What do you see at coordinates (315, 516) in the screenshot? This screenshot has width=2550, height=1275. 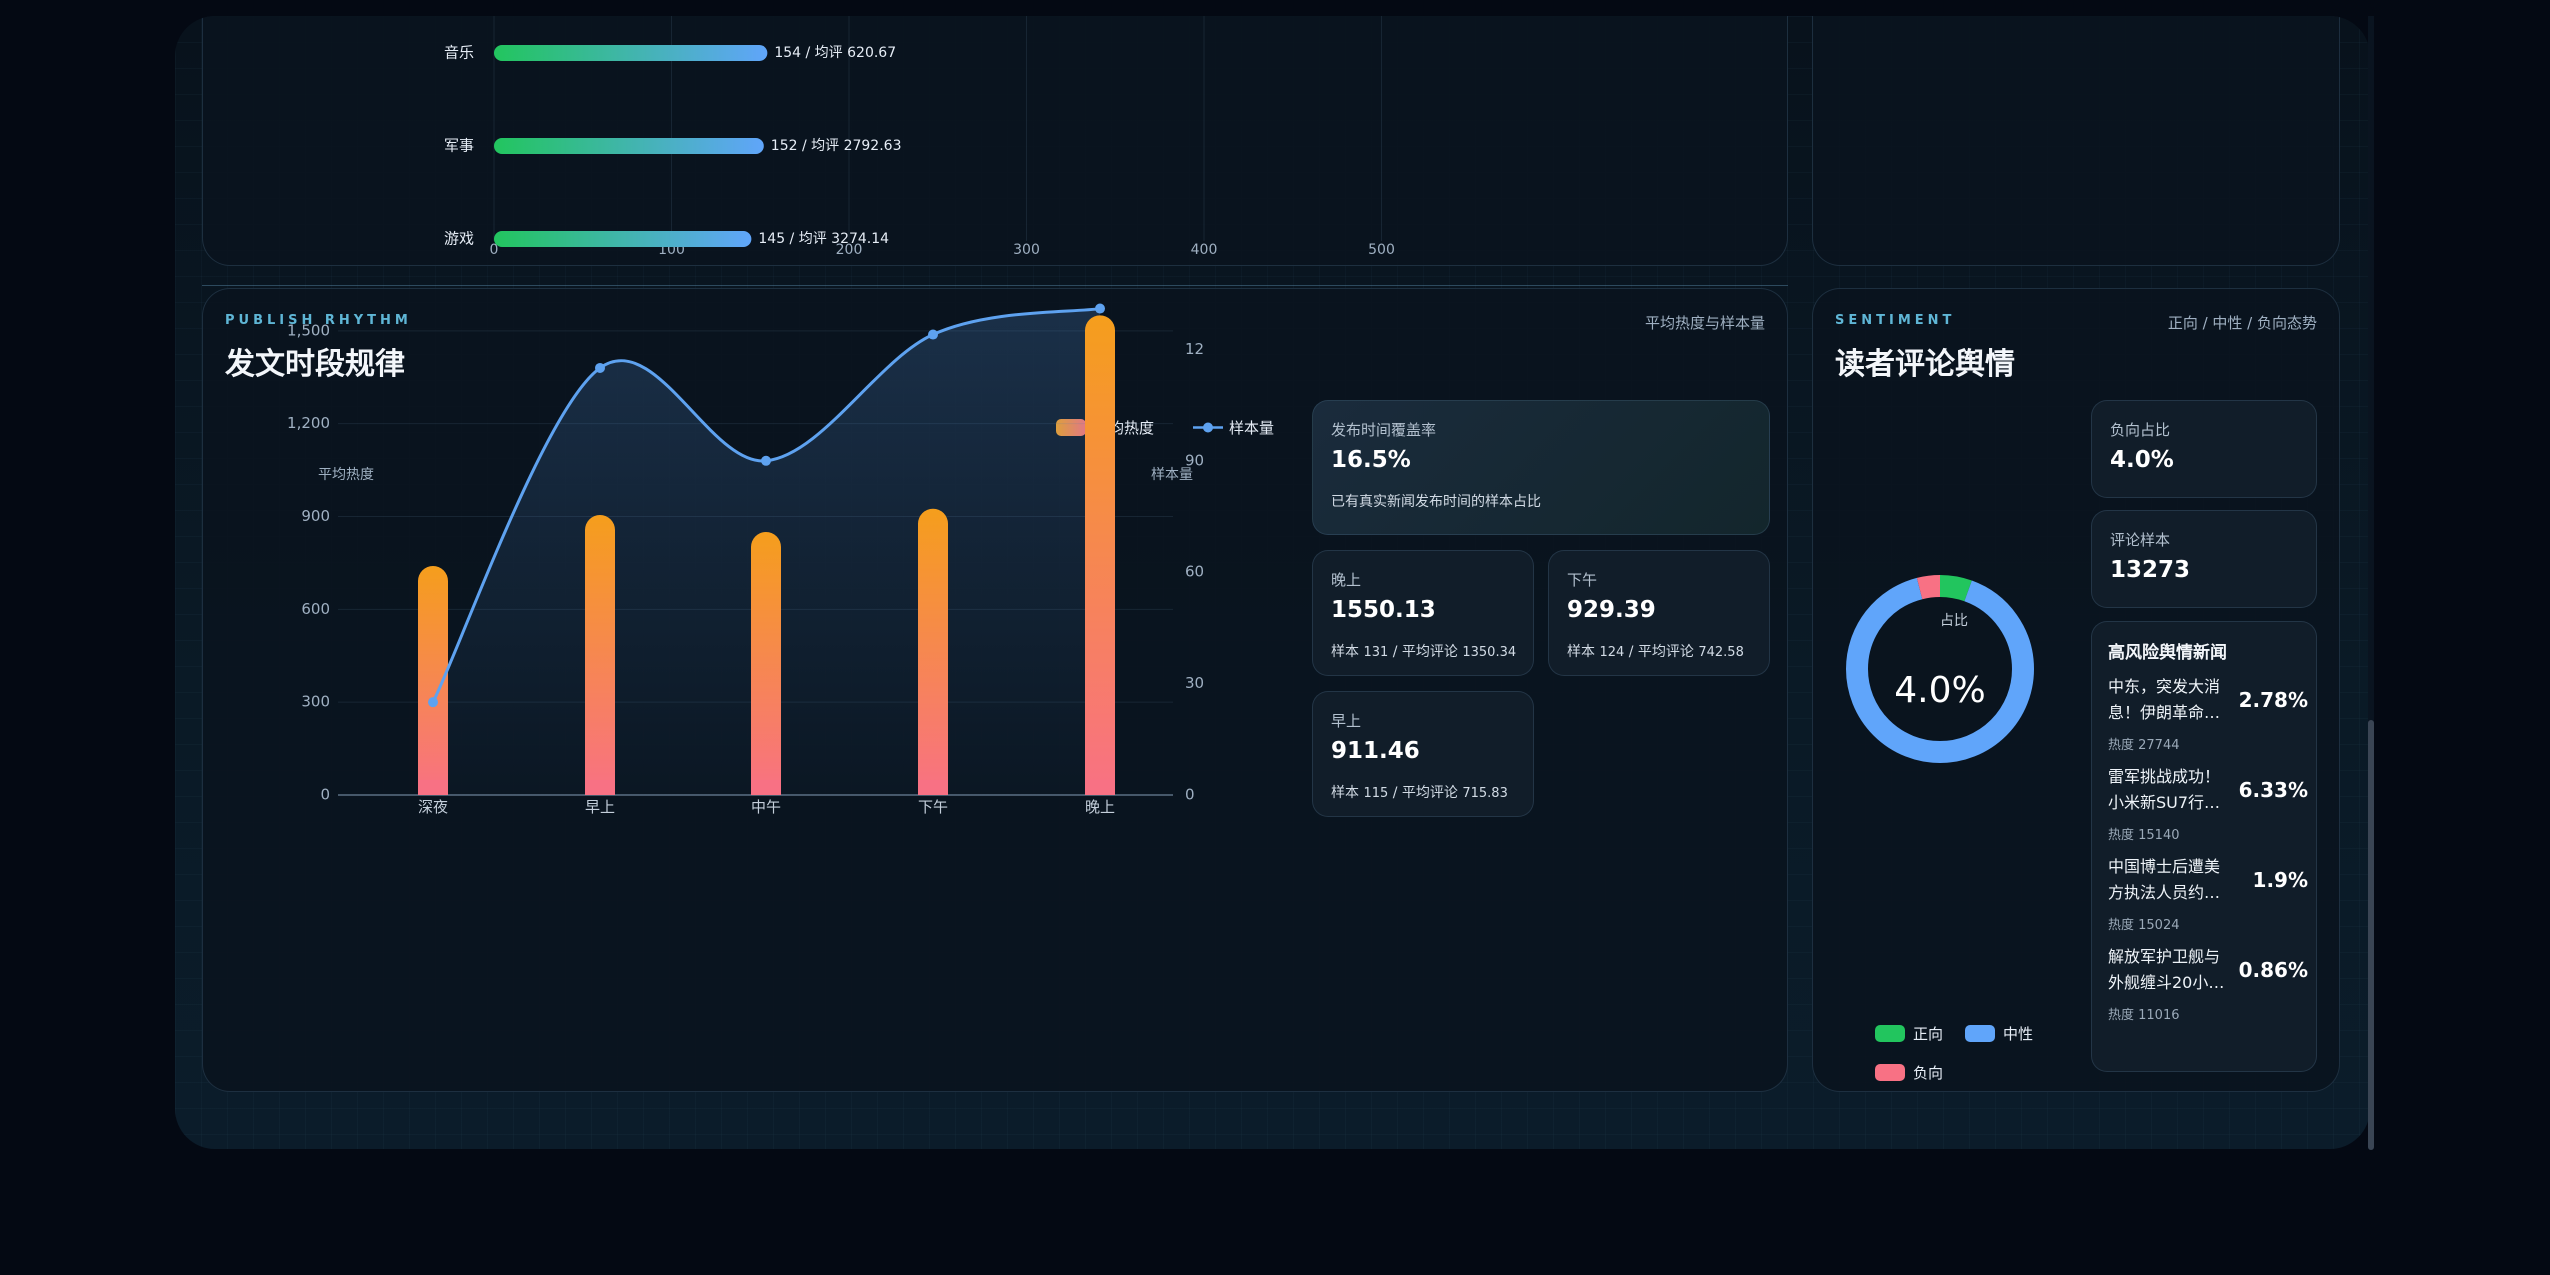 I see `y-tick-label: 900` at bounding box center [315, 516].